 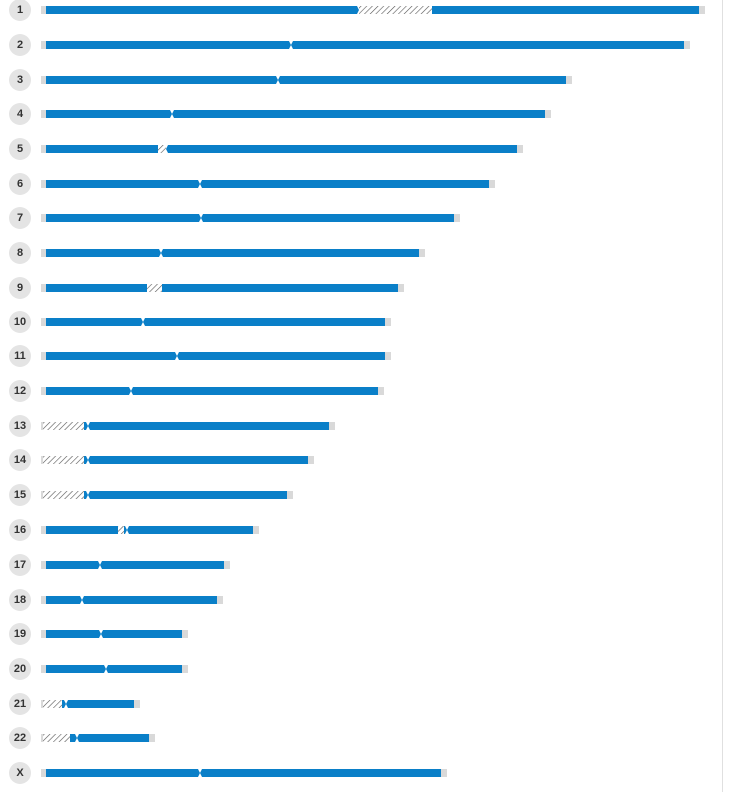 I want to click on chromosome-label-6: 6, so click(x=20, y=184).